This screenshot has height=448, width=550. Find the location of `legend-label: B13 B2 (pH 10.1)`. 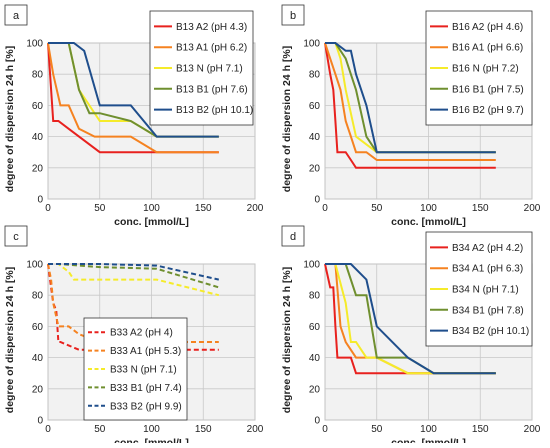

legend-label: B13 B2 (pH 10.1) is located at coordinates (214, 110).